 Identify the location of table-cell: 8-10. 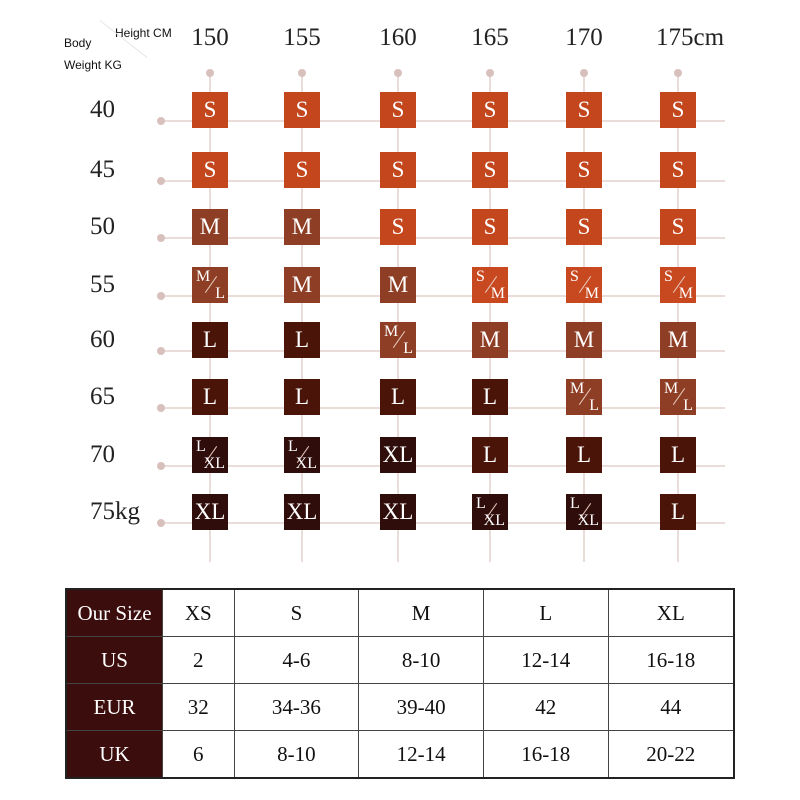
(296, 754).